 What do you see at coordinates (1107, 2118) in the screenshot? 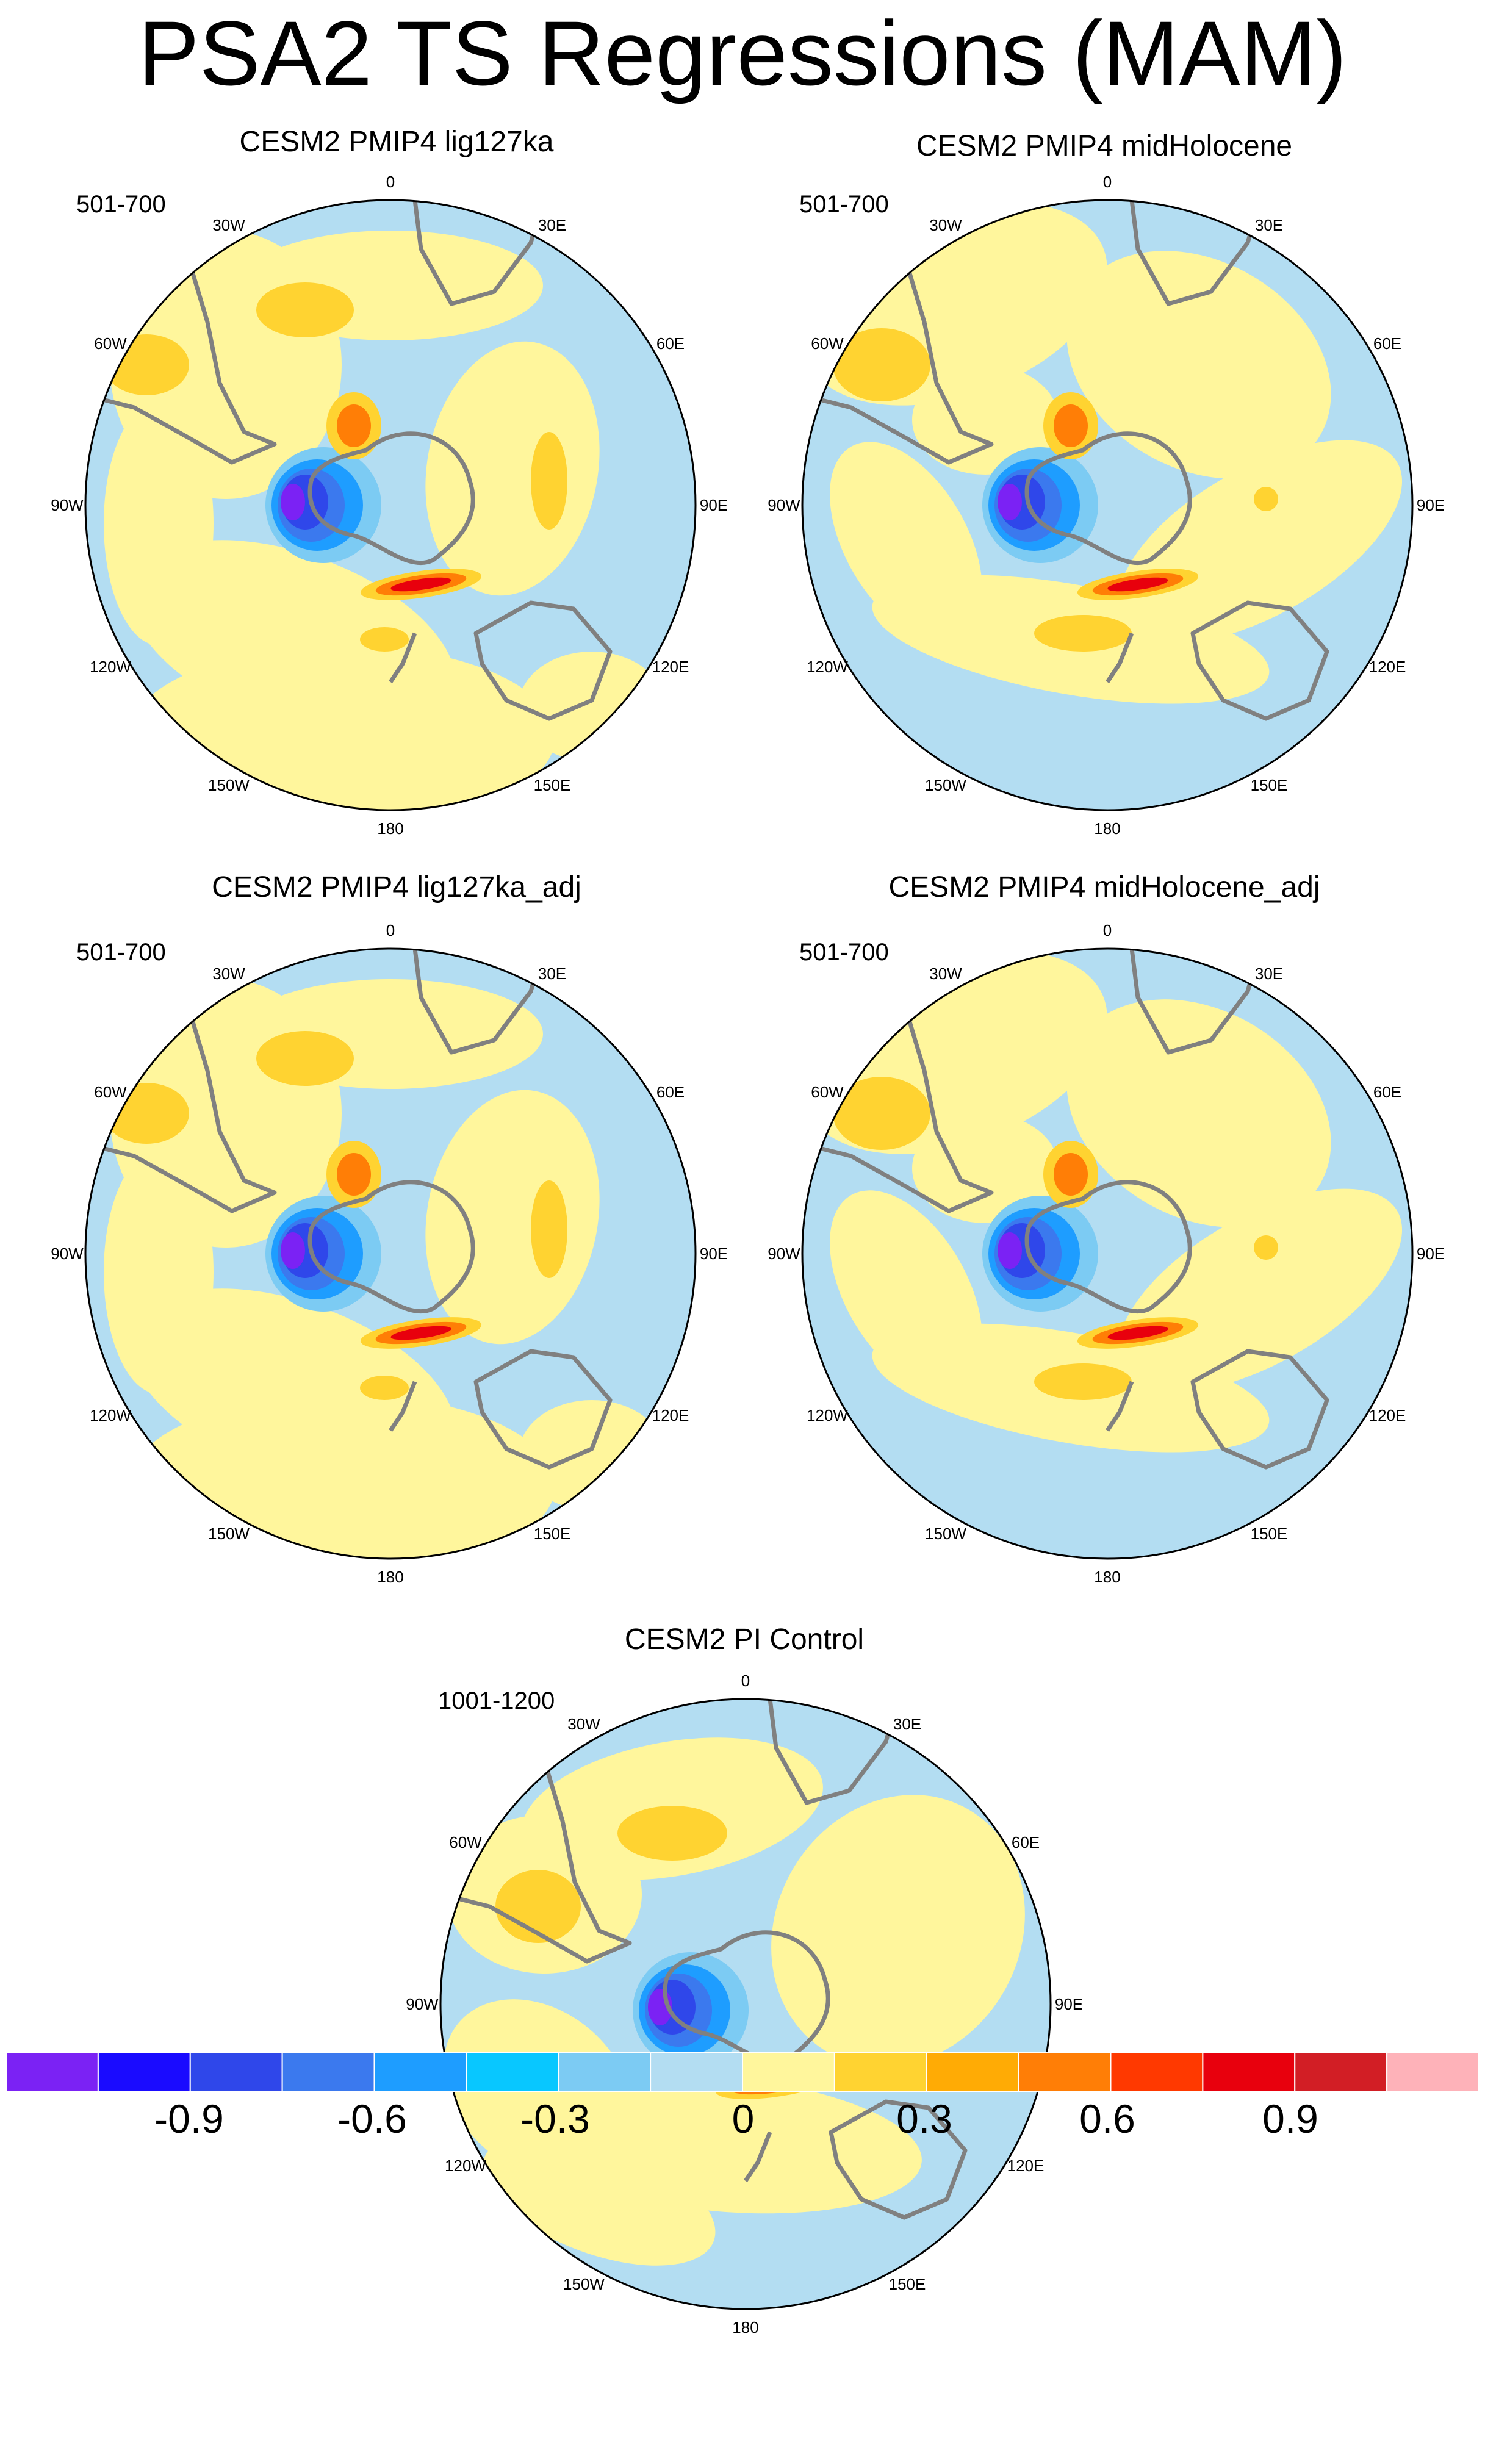
I see `colorbar-tick-label: 0.6` at bounding box center [1107, 2118].